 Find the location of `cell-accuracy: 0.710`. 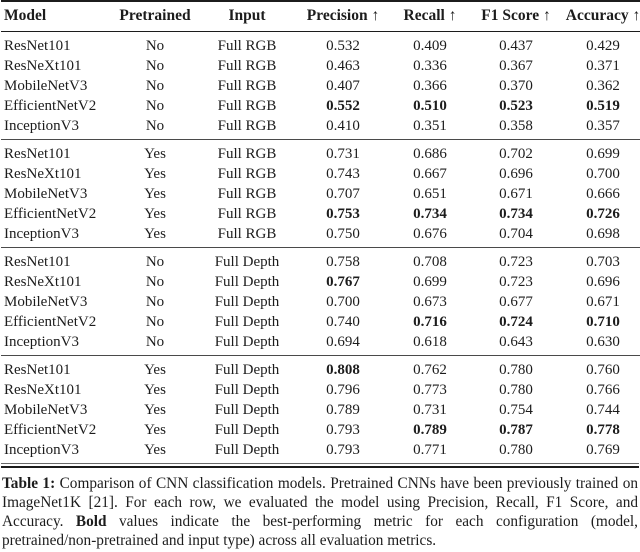

cell-accuracy: 0.710 is located at coordinates (603, 322).